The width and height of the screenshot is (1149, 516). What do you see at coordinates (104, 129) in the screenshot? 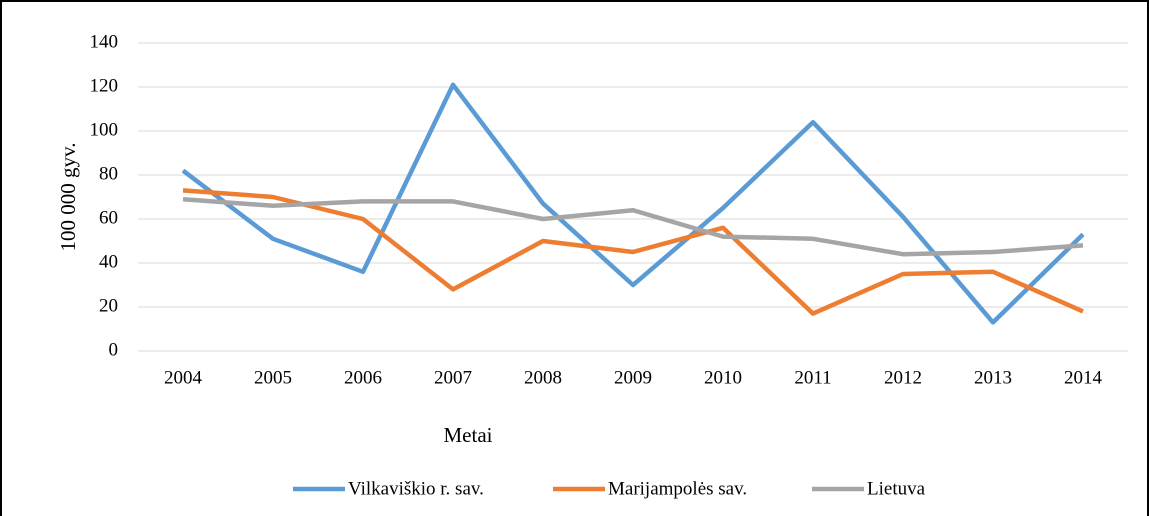
I see `y-tick-label: 100` at bounding box center [104, 129].